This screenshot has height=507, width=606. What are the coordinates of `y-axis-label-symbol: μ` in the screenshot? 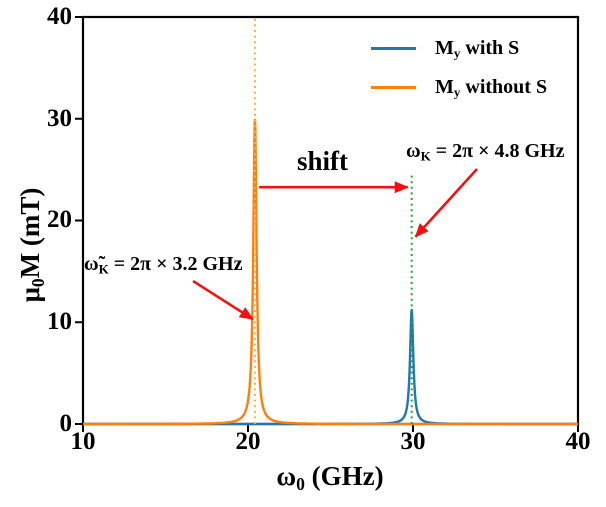 It's located at (30, 295).